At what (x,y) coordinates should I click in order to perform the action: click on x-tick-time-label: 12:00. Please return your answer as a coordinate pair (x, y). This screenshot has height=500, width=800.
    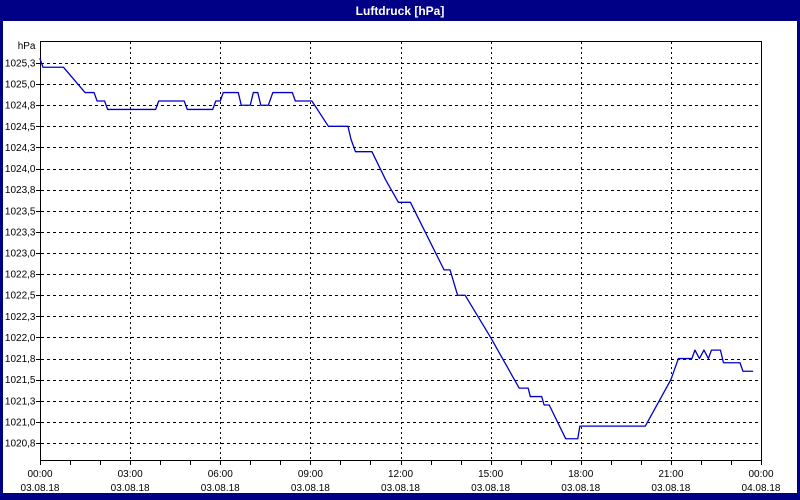
    Looking at the image, I should click on (400, 474).